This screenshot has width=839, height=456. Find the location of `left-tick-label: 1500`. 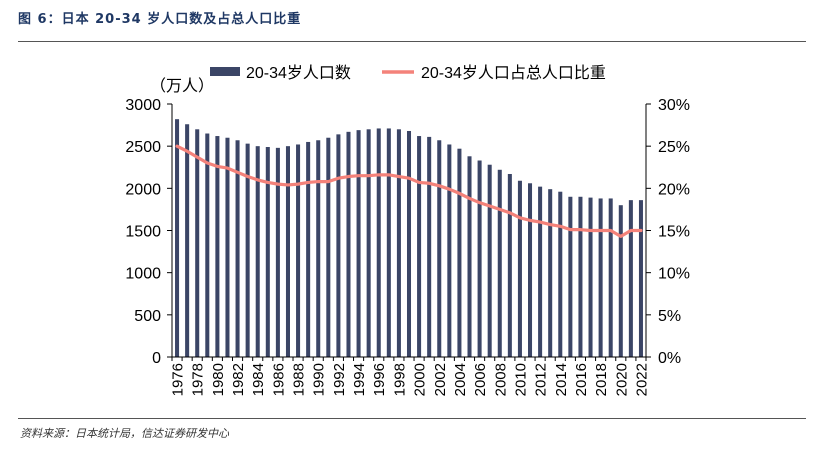

left-tick-label: 1500 is located at coordinates (143, 232).